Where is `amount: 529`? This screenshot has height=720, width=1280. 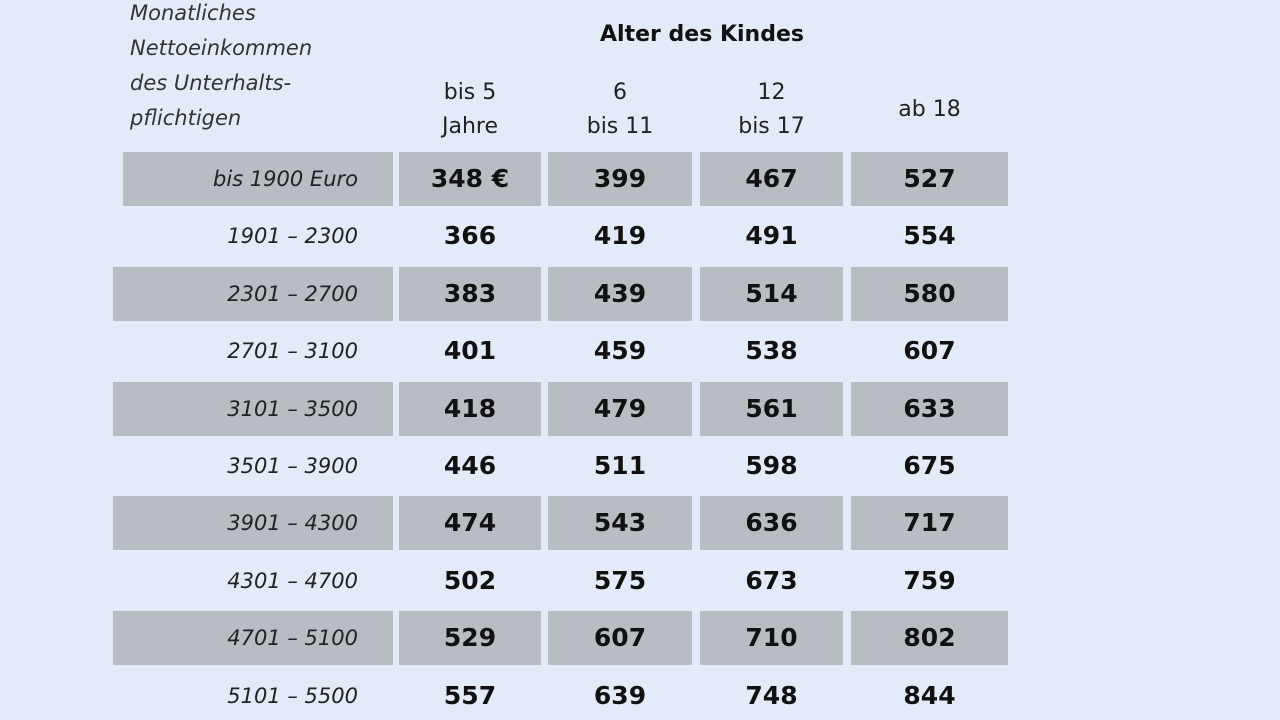
amount: 529 is located at coordinates (470, 638).